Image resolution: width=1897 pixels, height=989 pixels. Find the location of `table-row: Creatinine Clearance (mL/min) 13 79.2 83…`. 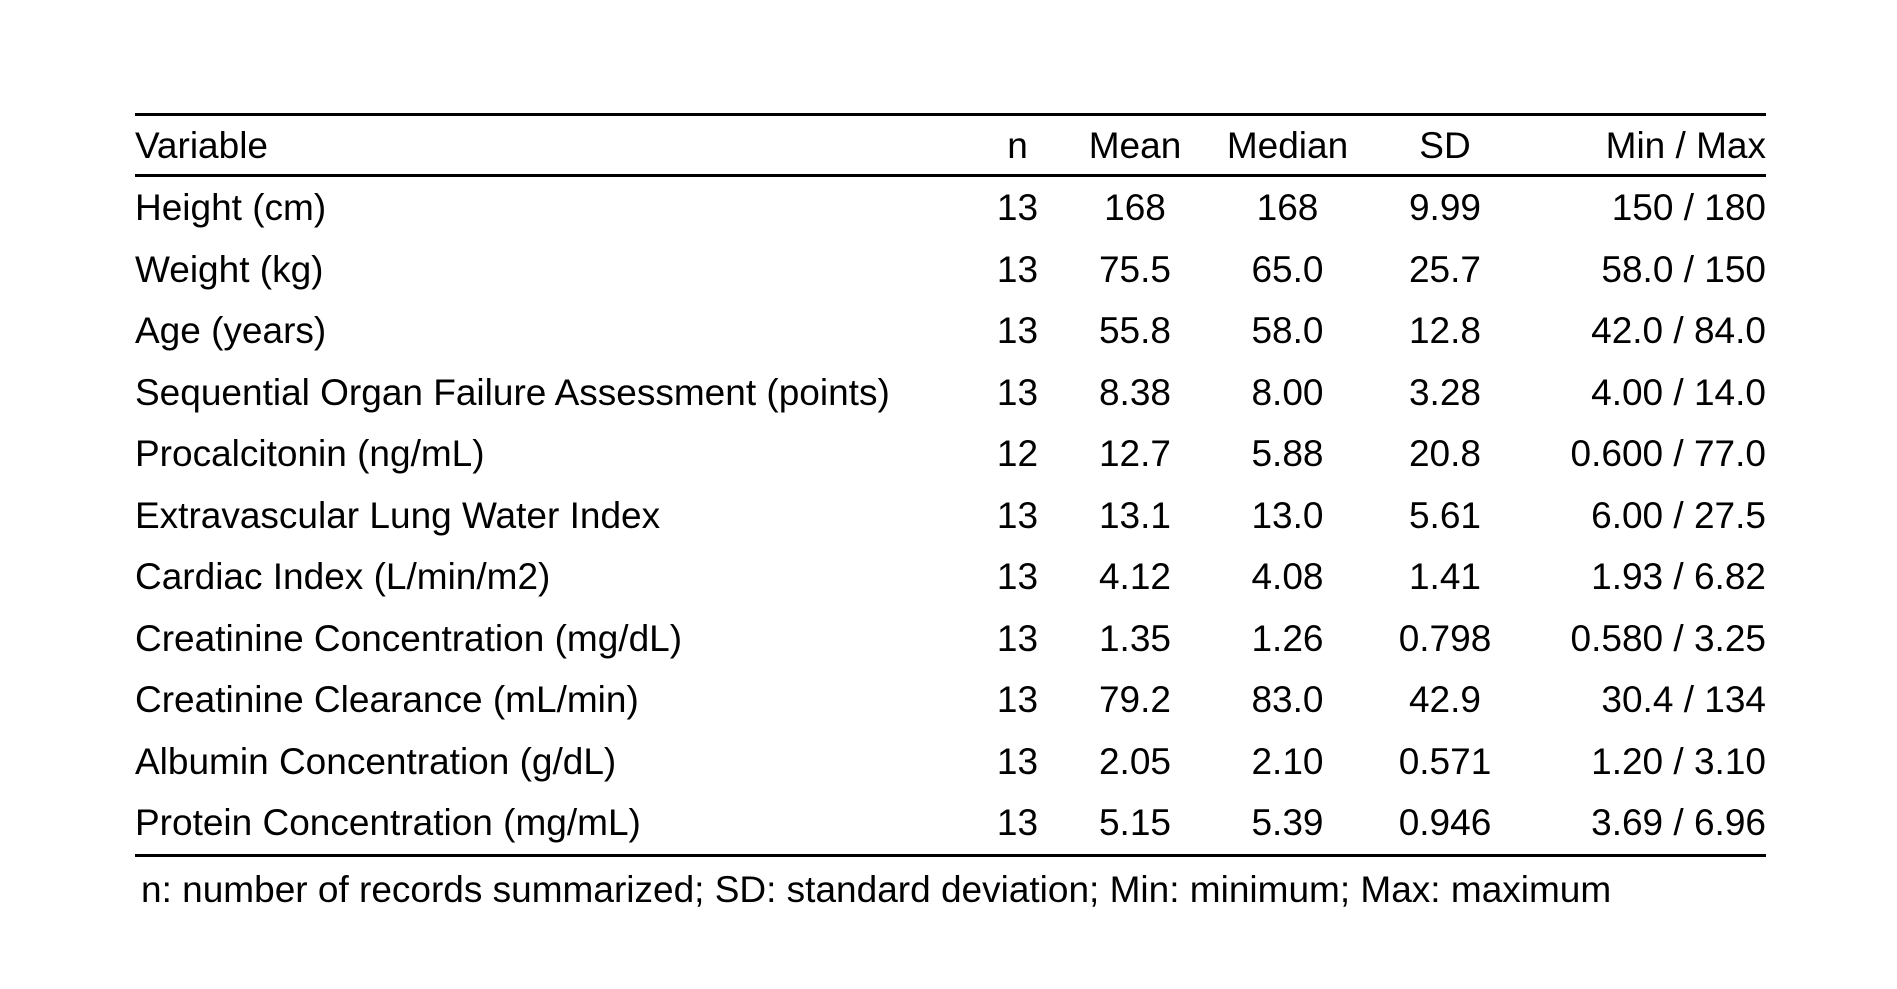

table-row: Creatinine Clearance (mL/min) 13 79.2 83… is located at coordinates (950, 700).